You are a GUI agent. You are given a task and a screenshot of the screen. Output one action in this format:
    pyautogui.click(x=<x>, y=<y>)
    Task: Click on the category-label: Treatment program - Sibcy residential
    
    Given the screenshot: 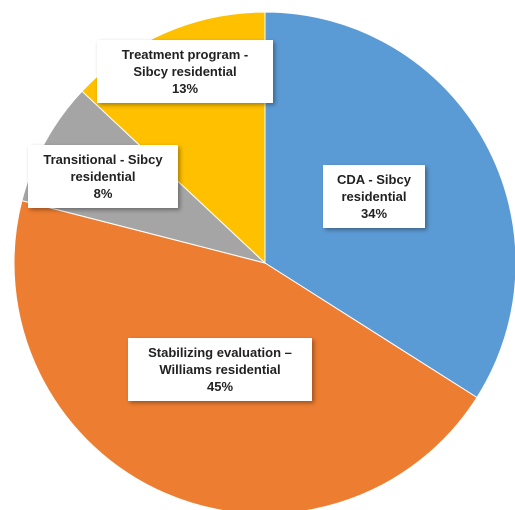 What is the action you would take?
    pyautogui.click(x=185, y=63)
    